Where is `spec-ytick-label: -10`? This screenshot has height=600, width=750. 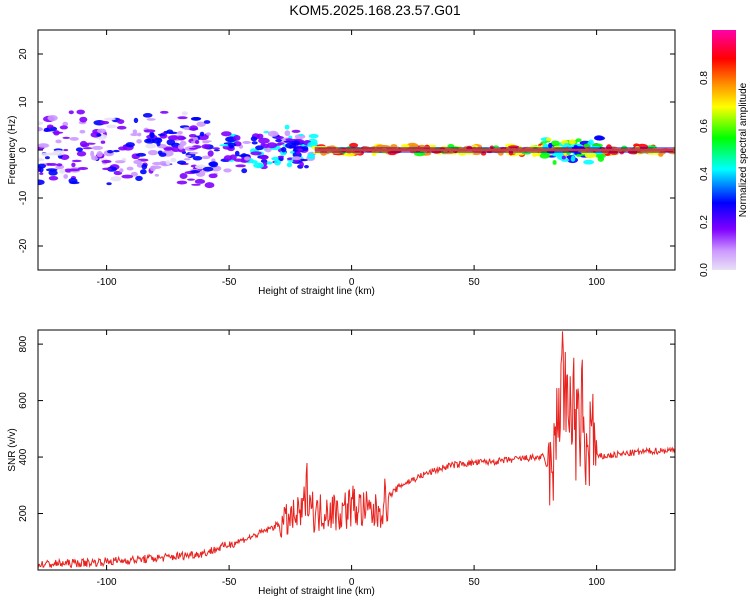
spec-ytick-label: -10 is located at coordinates (23, 197).